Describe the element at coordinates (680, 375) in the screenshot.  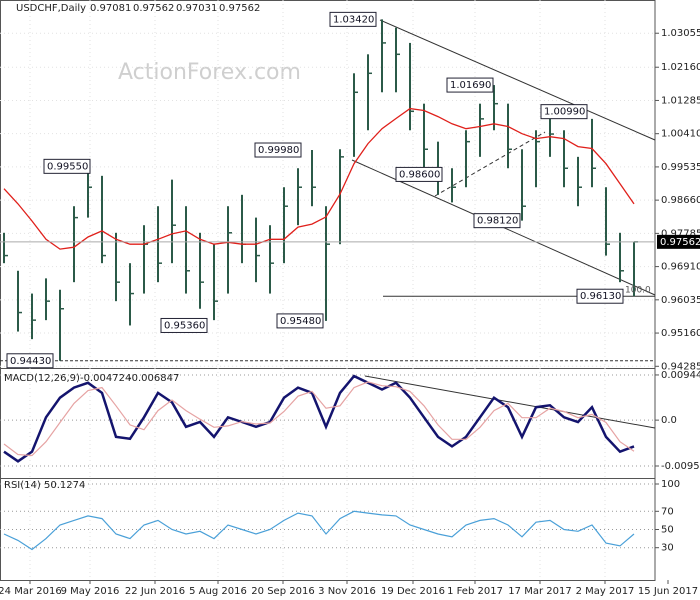
I see `y-tick-label: 0.009446` at that location.